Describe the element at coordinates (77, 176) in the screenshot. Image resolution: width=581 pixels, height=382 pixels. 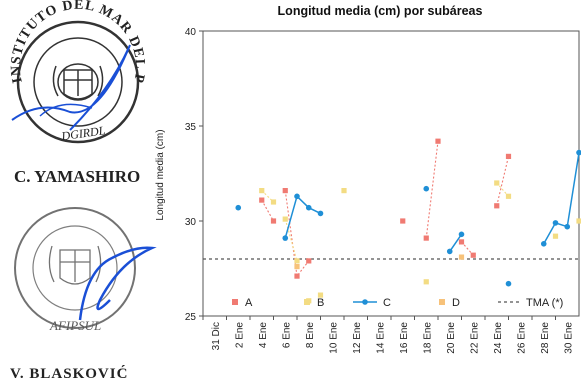
I see `top-name: C. YAMASHIRO` at that location.